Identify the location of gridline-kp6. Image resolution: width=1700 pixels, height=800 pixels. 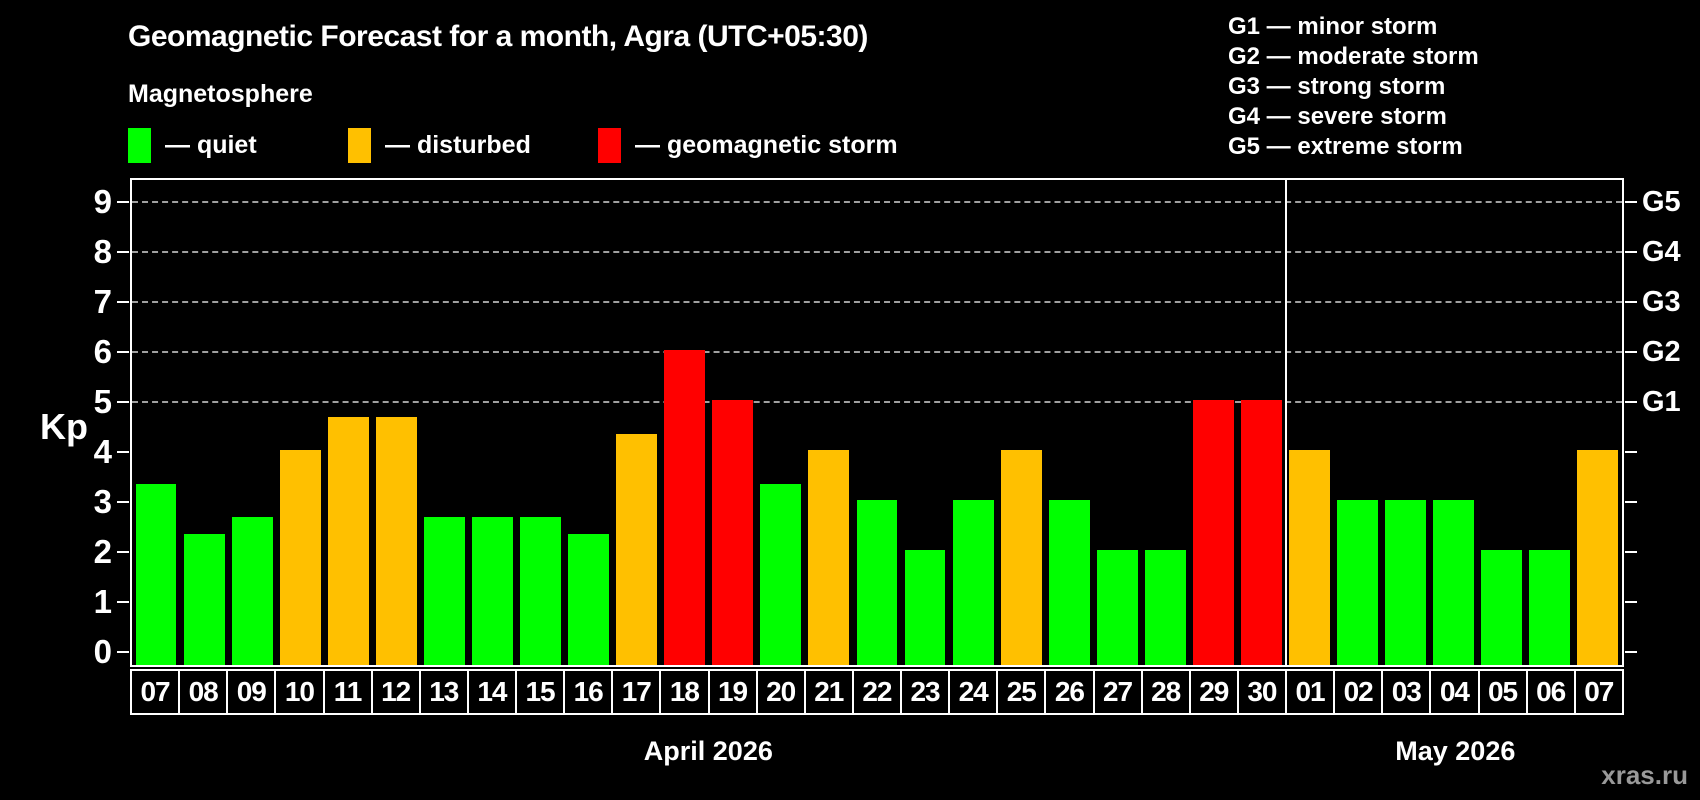
(877, 352).